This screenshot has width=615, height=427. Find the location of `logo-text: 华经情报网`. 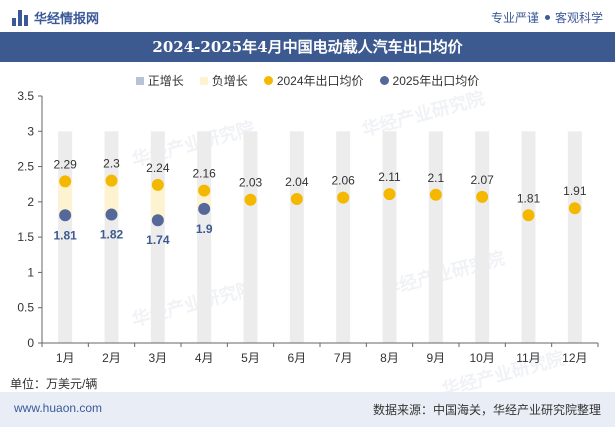

logo-text: 华经情报网 is located at coordinates (67, 18).